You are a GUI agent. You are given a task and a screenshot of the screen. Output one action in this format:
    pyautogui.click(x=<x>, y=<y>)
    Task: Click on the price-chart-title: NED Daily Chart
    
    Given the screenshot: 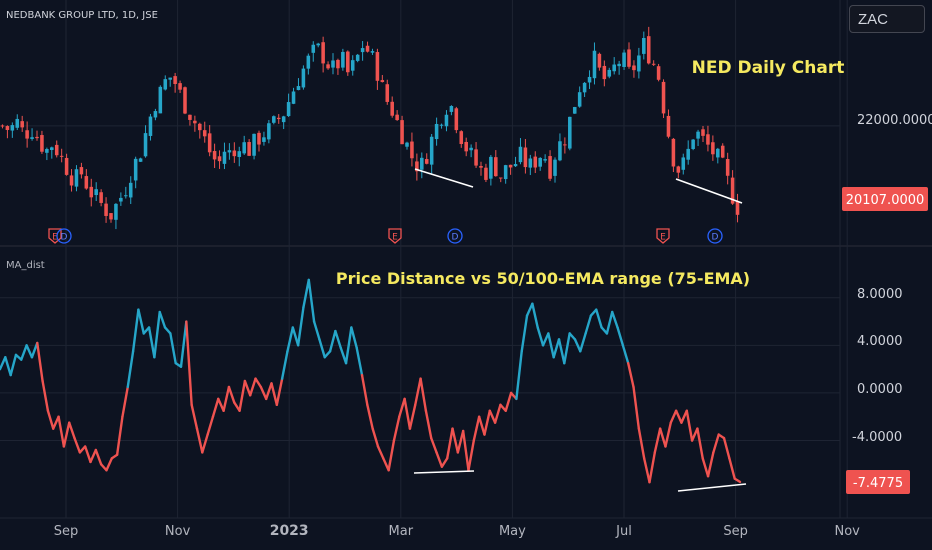 What is the action you would take?
    pyautogui.click(x=768, y=68)
    